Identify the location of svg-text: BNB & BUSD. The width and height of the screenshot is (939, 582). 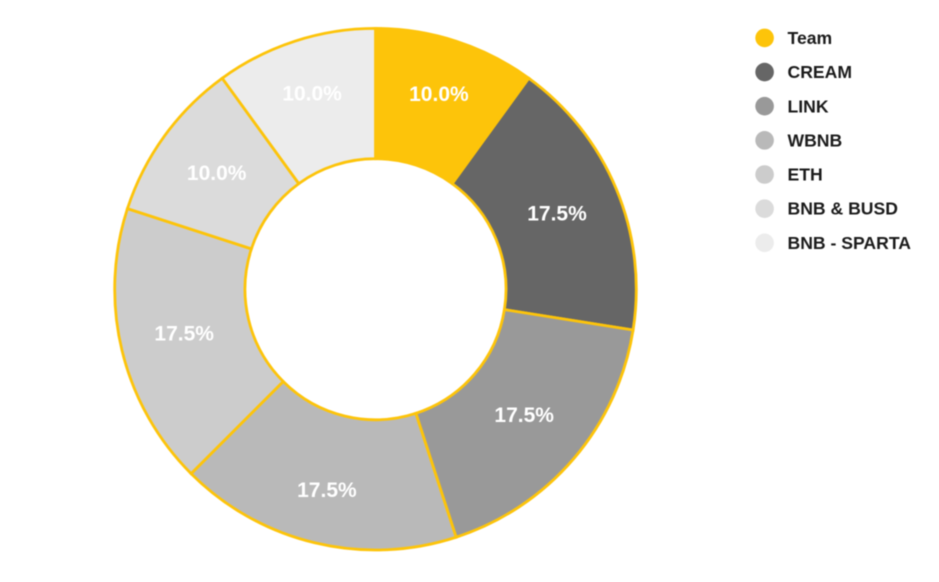
(843, 209).